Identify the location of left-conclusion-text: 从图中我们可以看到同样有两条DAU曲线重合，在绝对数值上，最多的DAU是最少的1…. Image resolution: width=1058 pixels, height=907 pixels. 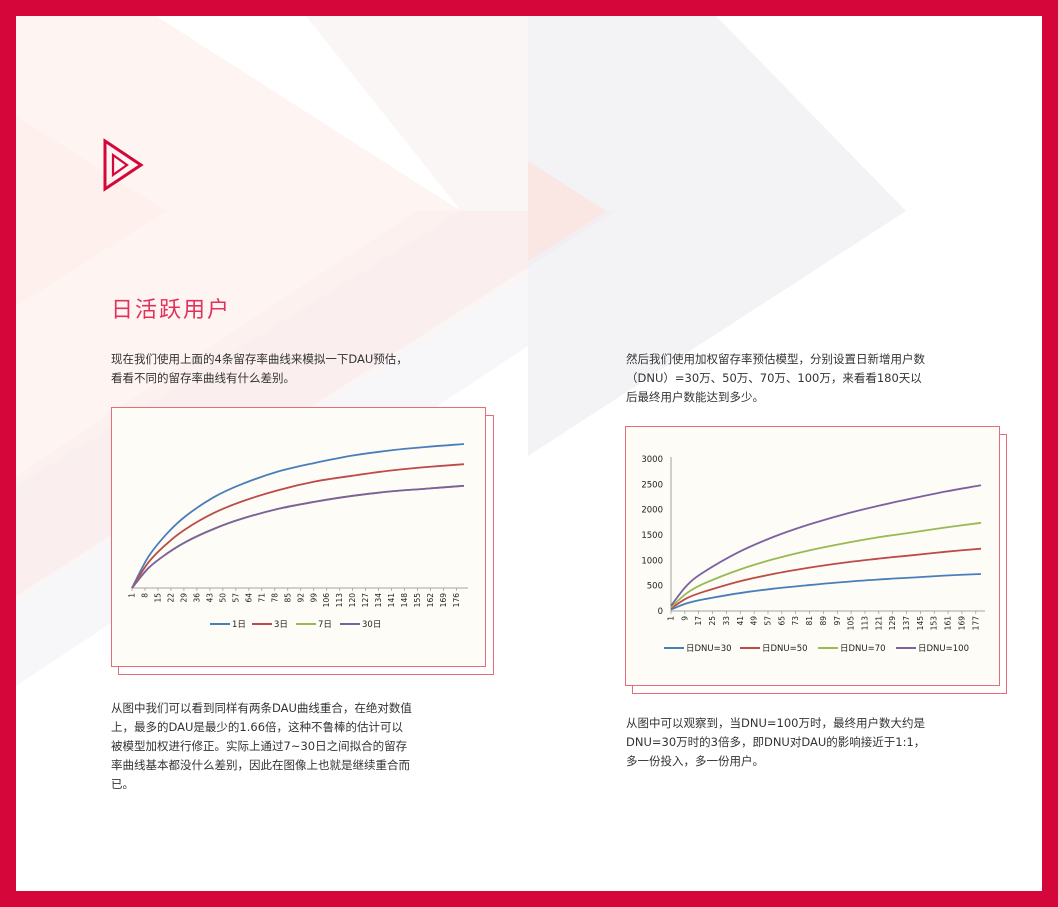
(261, 746).